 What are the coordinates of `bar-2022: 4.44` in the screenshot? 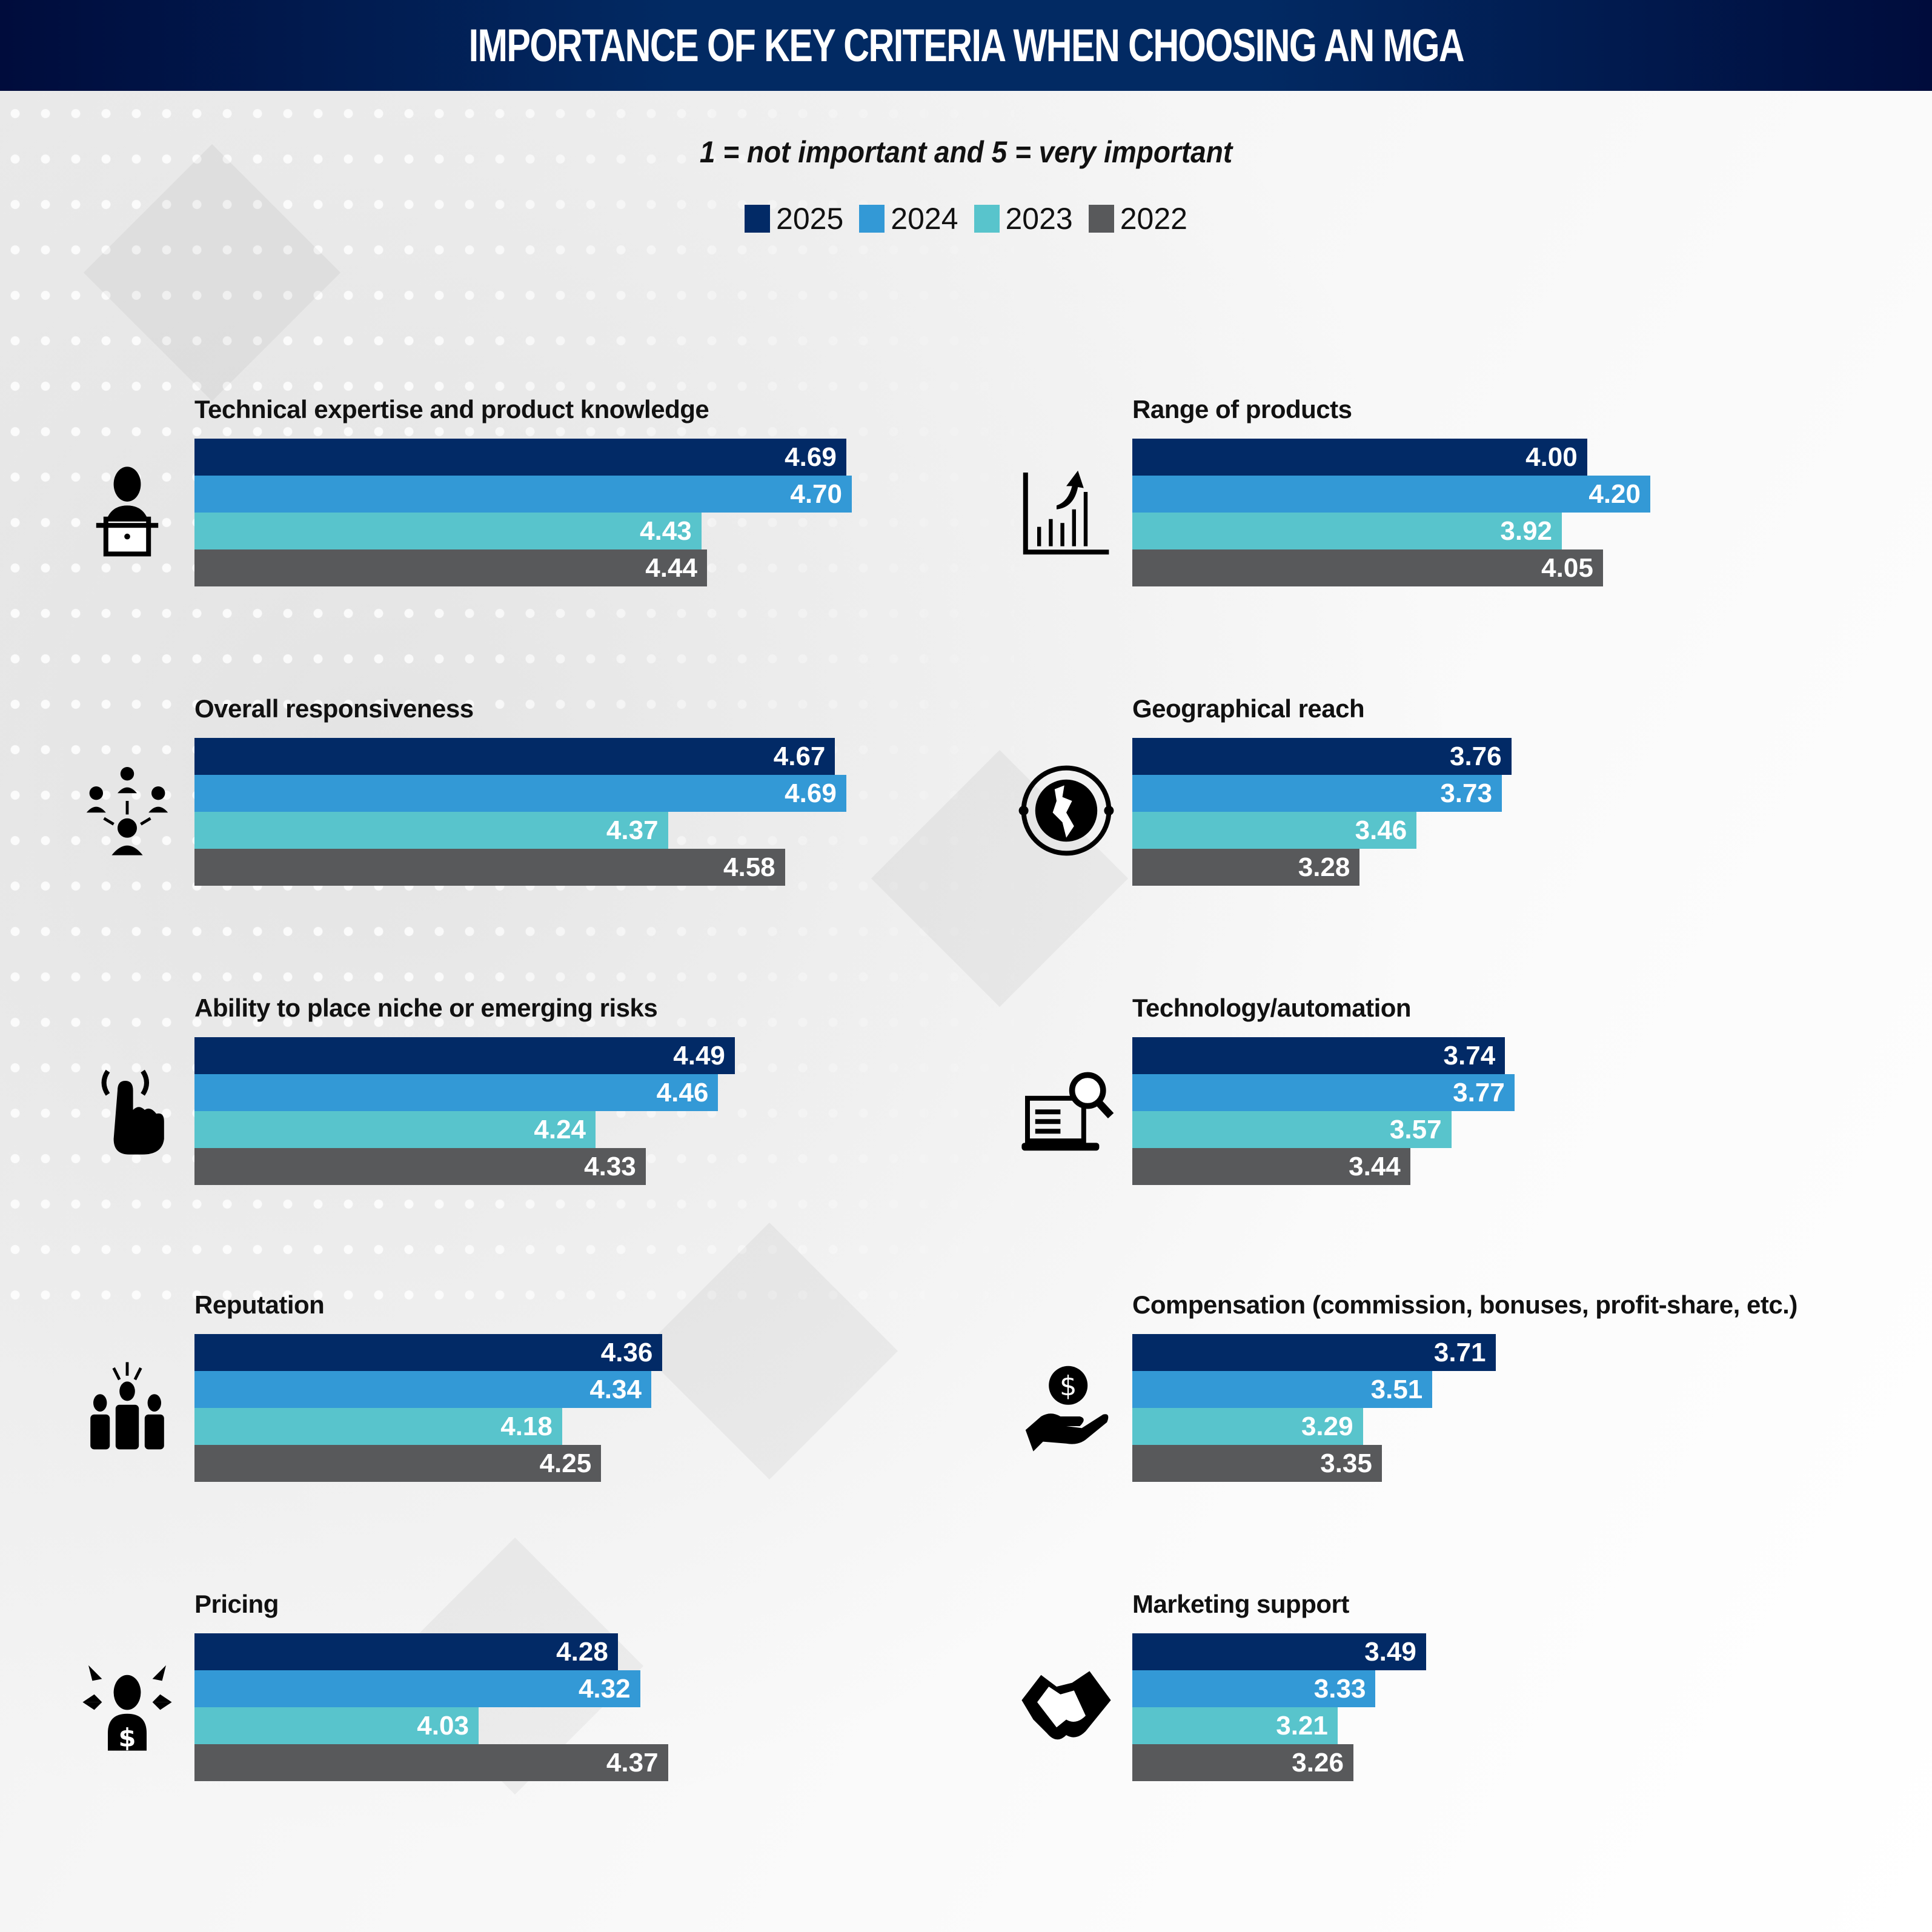 It's located at (450, 567).